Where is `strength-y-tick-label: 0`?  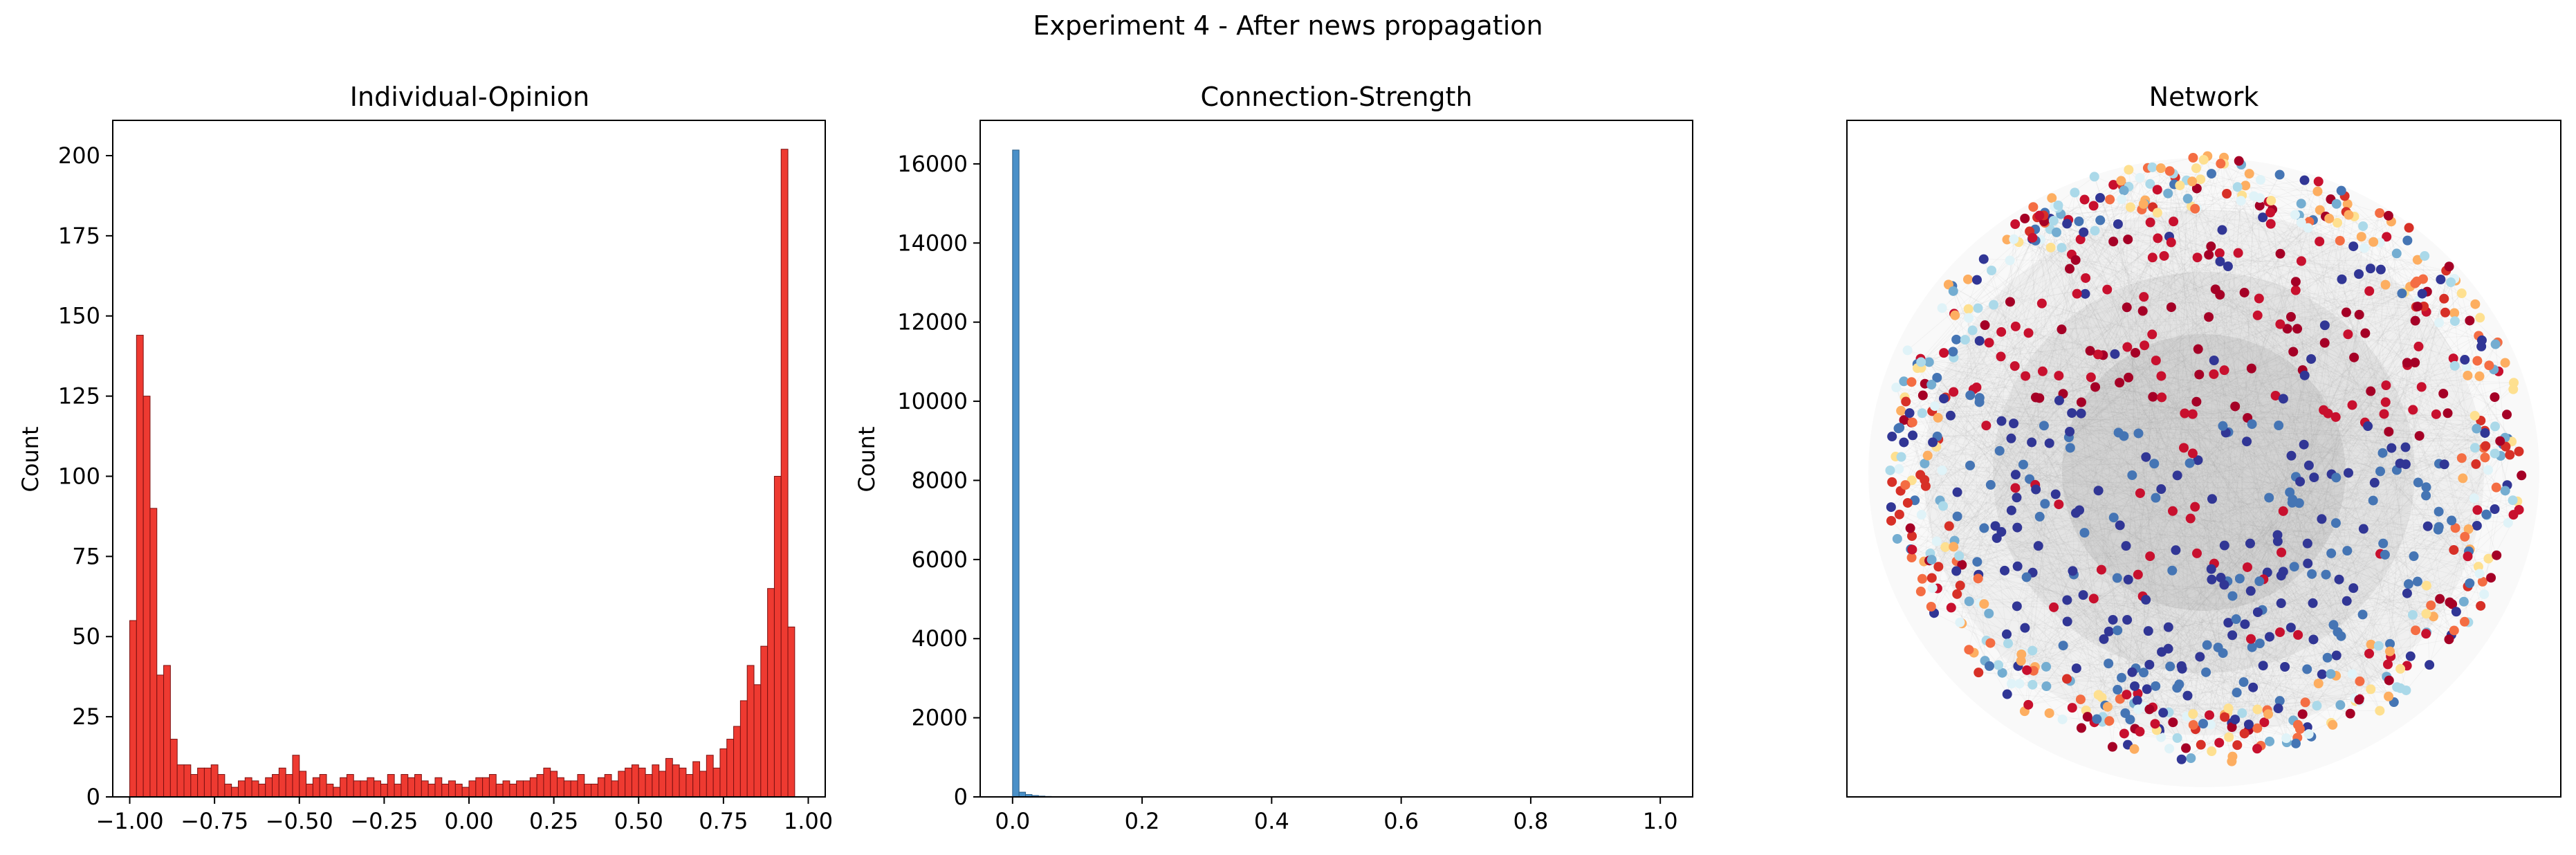
strength-y-tick-label: 0 is located at coordinates (961, 797).